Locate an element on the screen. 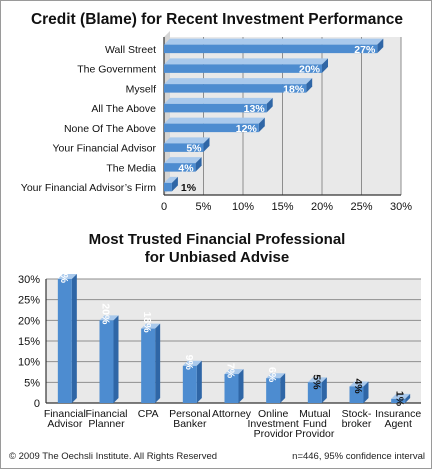  chart2-category-label: broker is located at coordinates (357, 424).